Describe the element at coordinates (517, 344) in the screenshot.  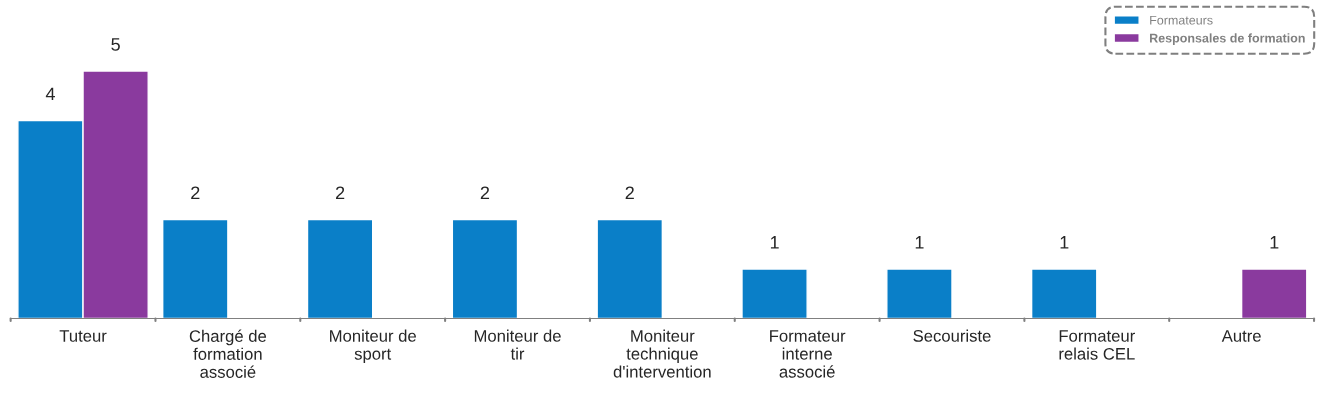
I see `x-tick-label: Moniteur de tir` at that location.